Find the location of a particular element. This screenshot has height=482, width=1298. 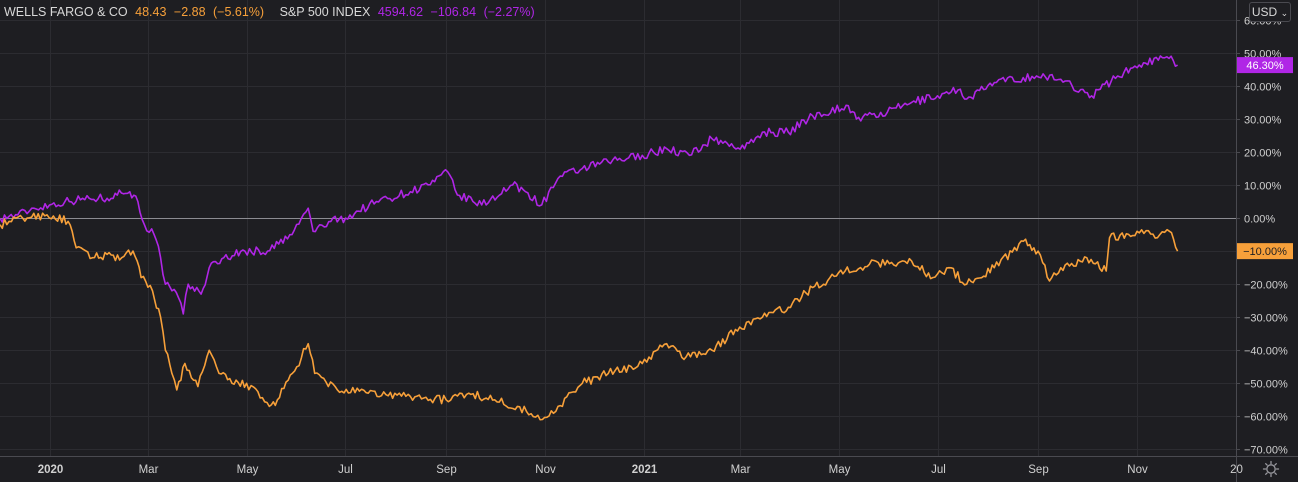

y-tick-label: −60.00% is located at coordinates (1266, 418).